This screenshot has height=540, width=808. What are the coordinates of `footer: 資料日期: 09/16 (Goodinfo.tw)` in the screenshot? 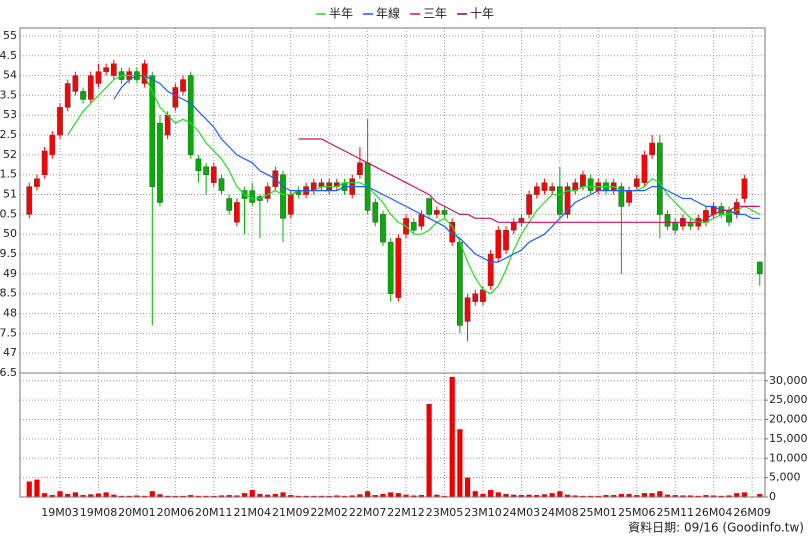 It's located at (716, 528).